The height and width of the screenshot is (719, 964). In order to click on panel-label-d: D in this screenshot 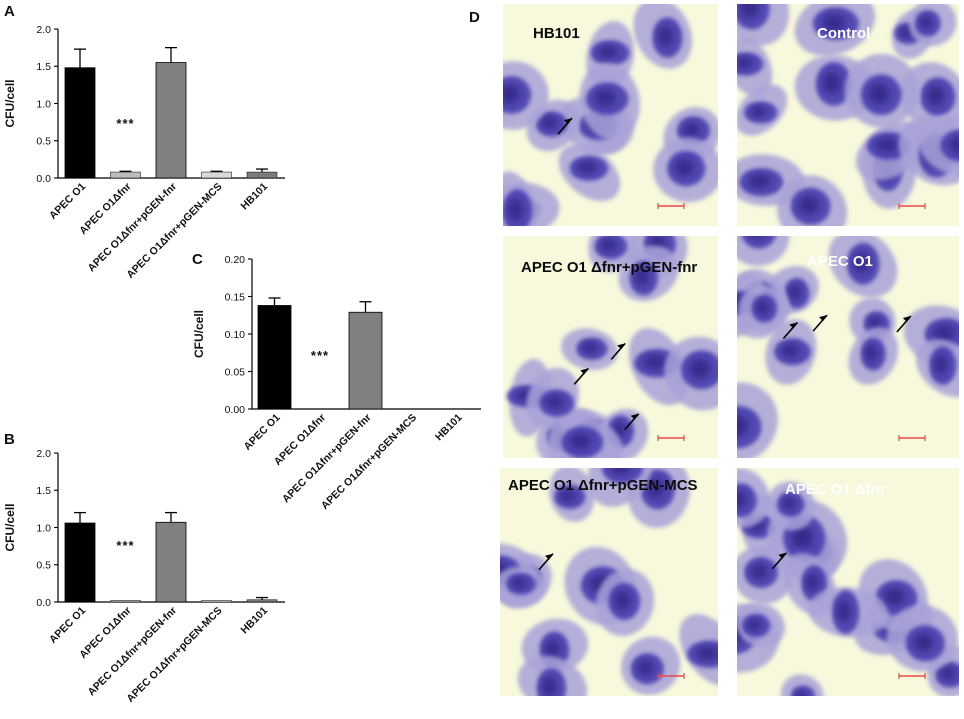, I will do `click(474, 17)`.